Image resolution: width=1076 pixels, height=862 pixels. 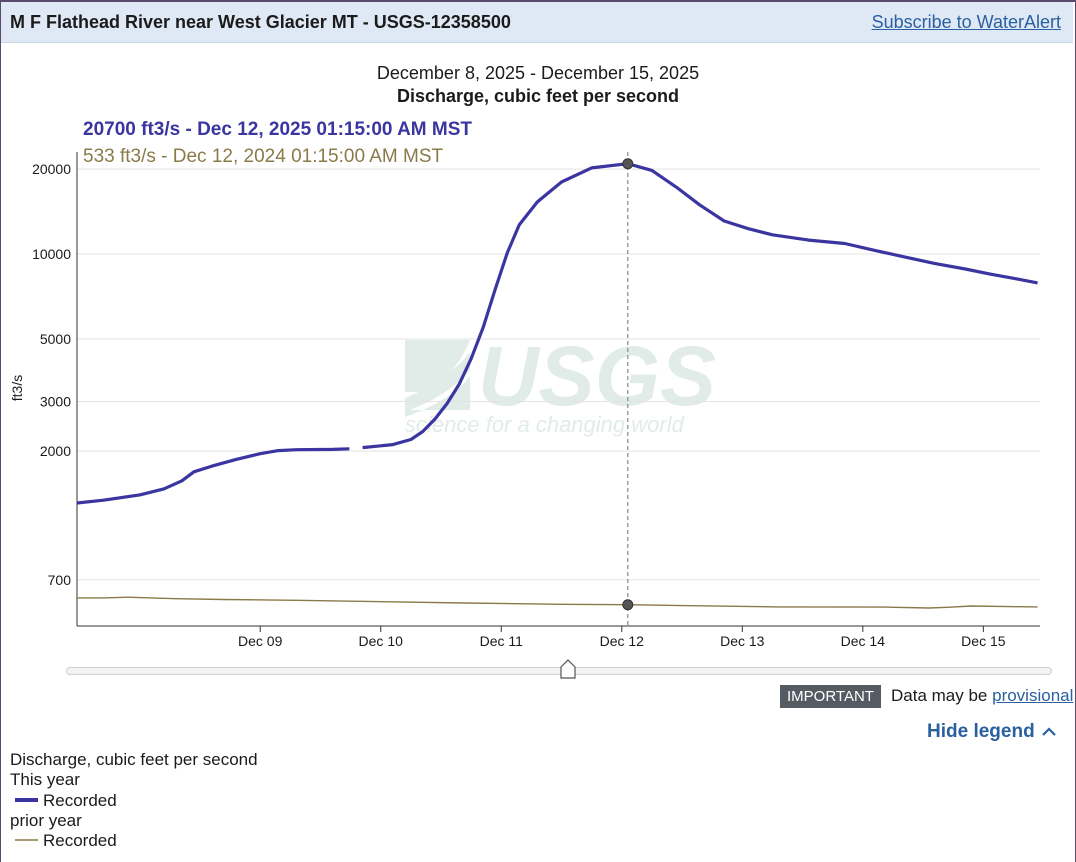 What do you see at coordinates (966, 22) in the screenshot?
I see `subscribe-wateralert-link: Subscribe to WaterAlert` at bounding box center [966, 22].